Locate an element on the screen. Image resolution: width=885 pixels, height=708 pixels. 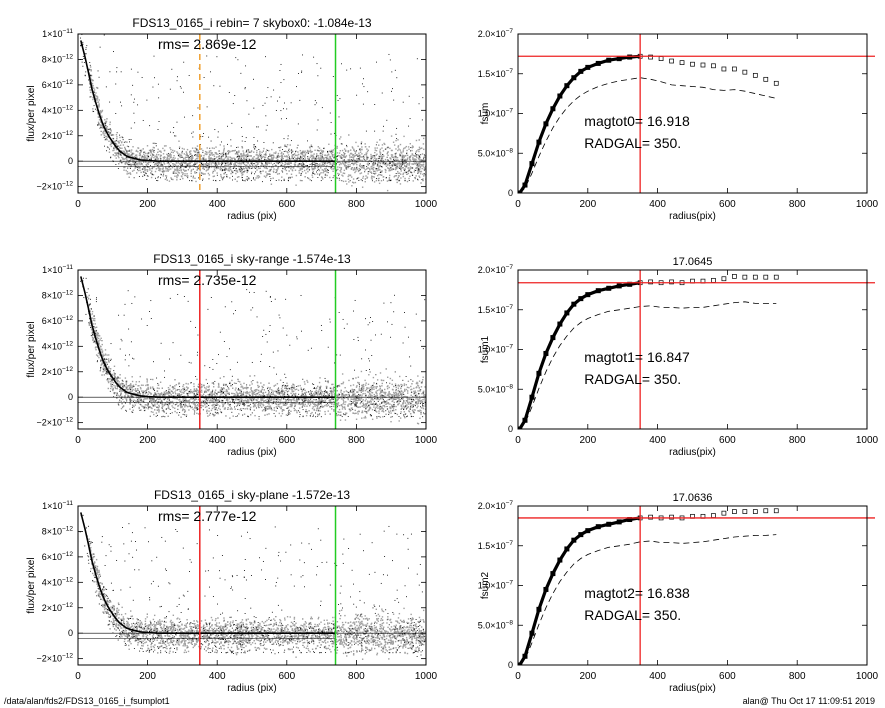
x-tick-label: 0 is located at coordinates (78, 204).